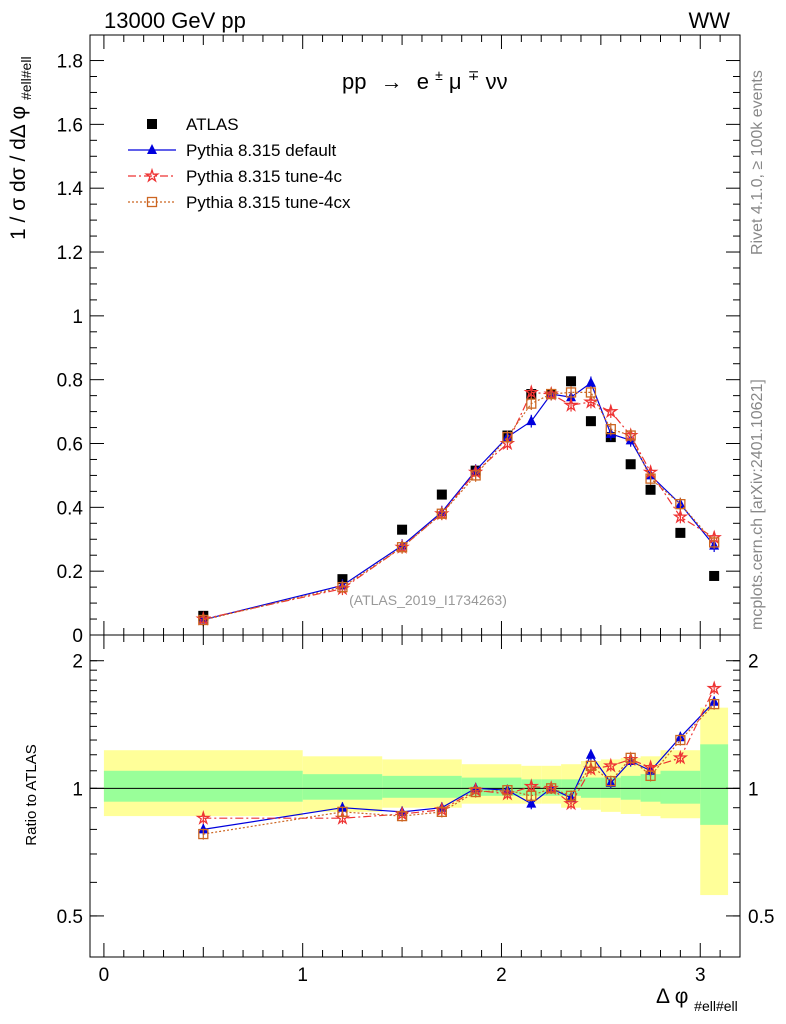 Image resolution: width=786 pixels, height=1024 pixels. Describe the element at coordinates (264, 176) in the screenshot. I see `legend-label: Pythia 8.315 tune-4c` at that location.